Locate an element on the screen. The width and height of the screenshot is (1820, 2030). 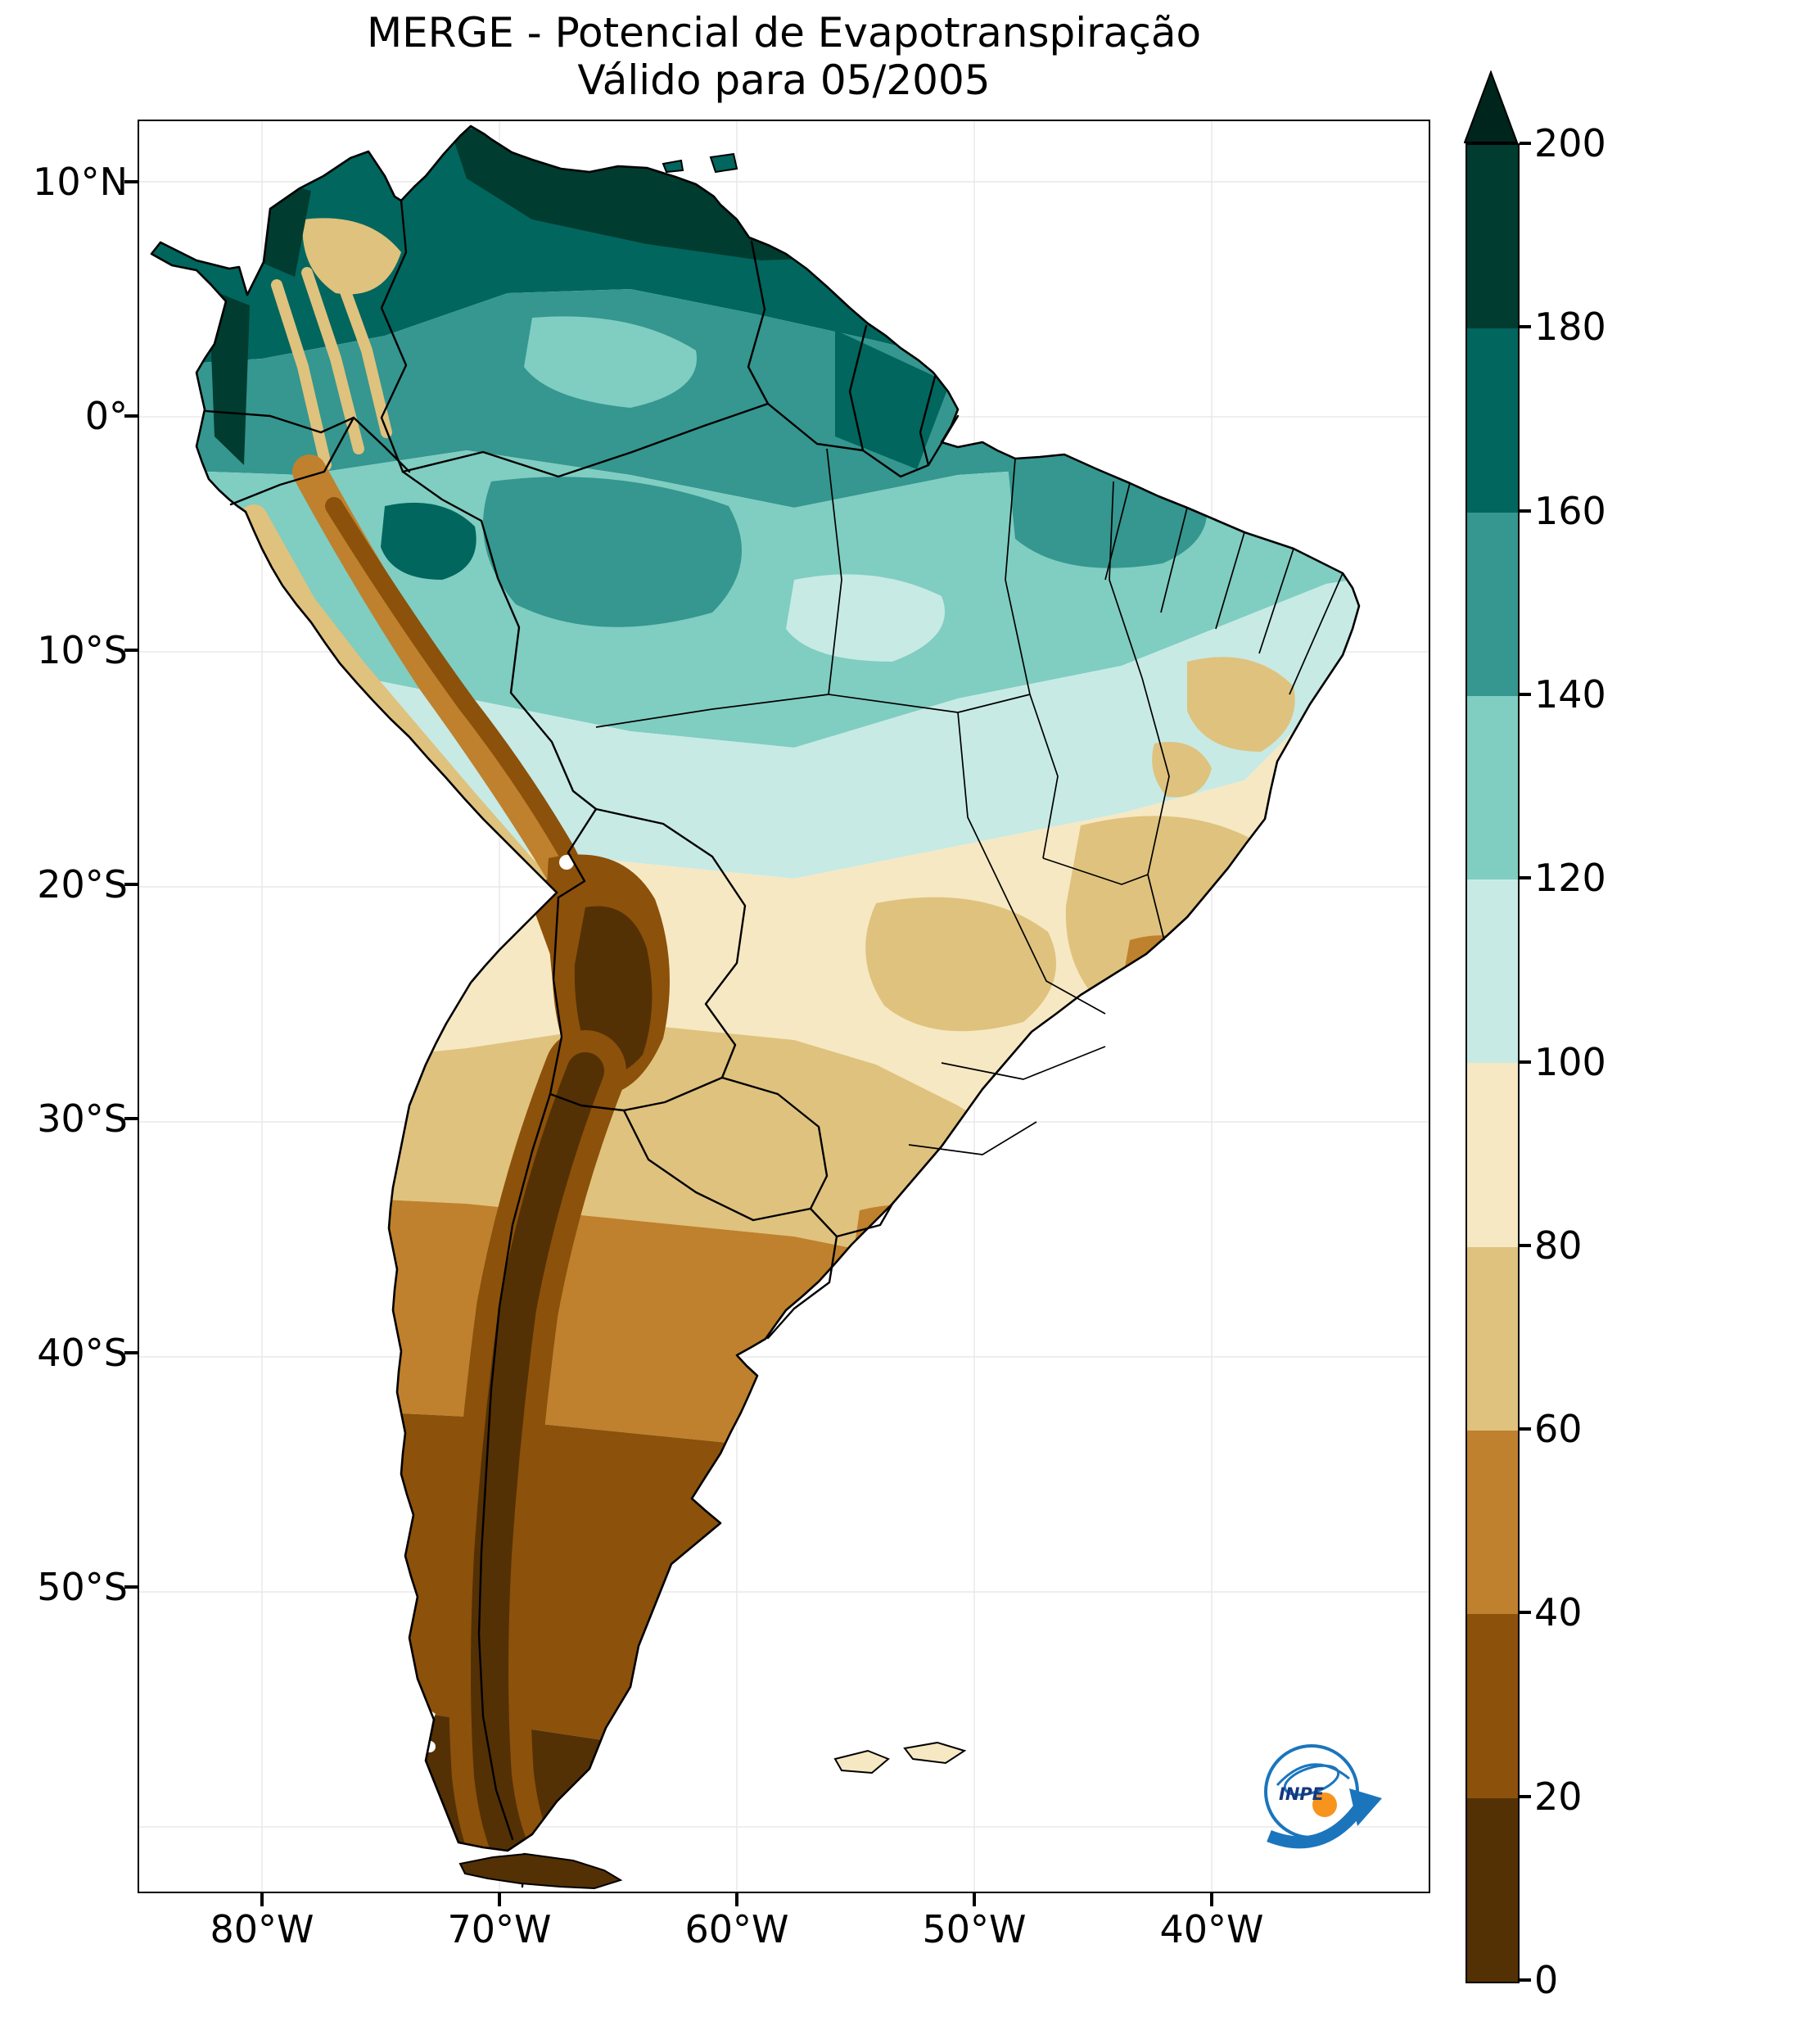
colorbar-tick-label: 0 is located at coordinates (1546, 1980).